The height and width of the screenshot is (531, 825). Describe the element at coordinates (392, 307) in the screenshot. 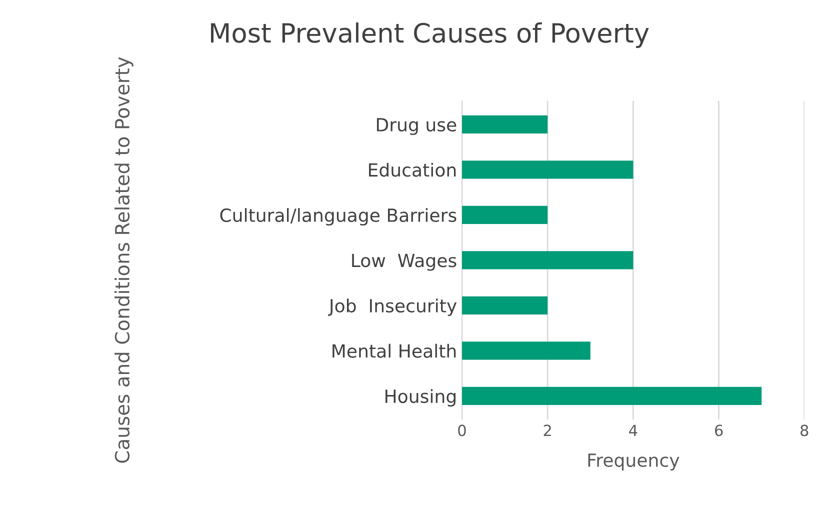

I see `y-tick-label: Job Insecurity` at that location.